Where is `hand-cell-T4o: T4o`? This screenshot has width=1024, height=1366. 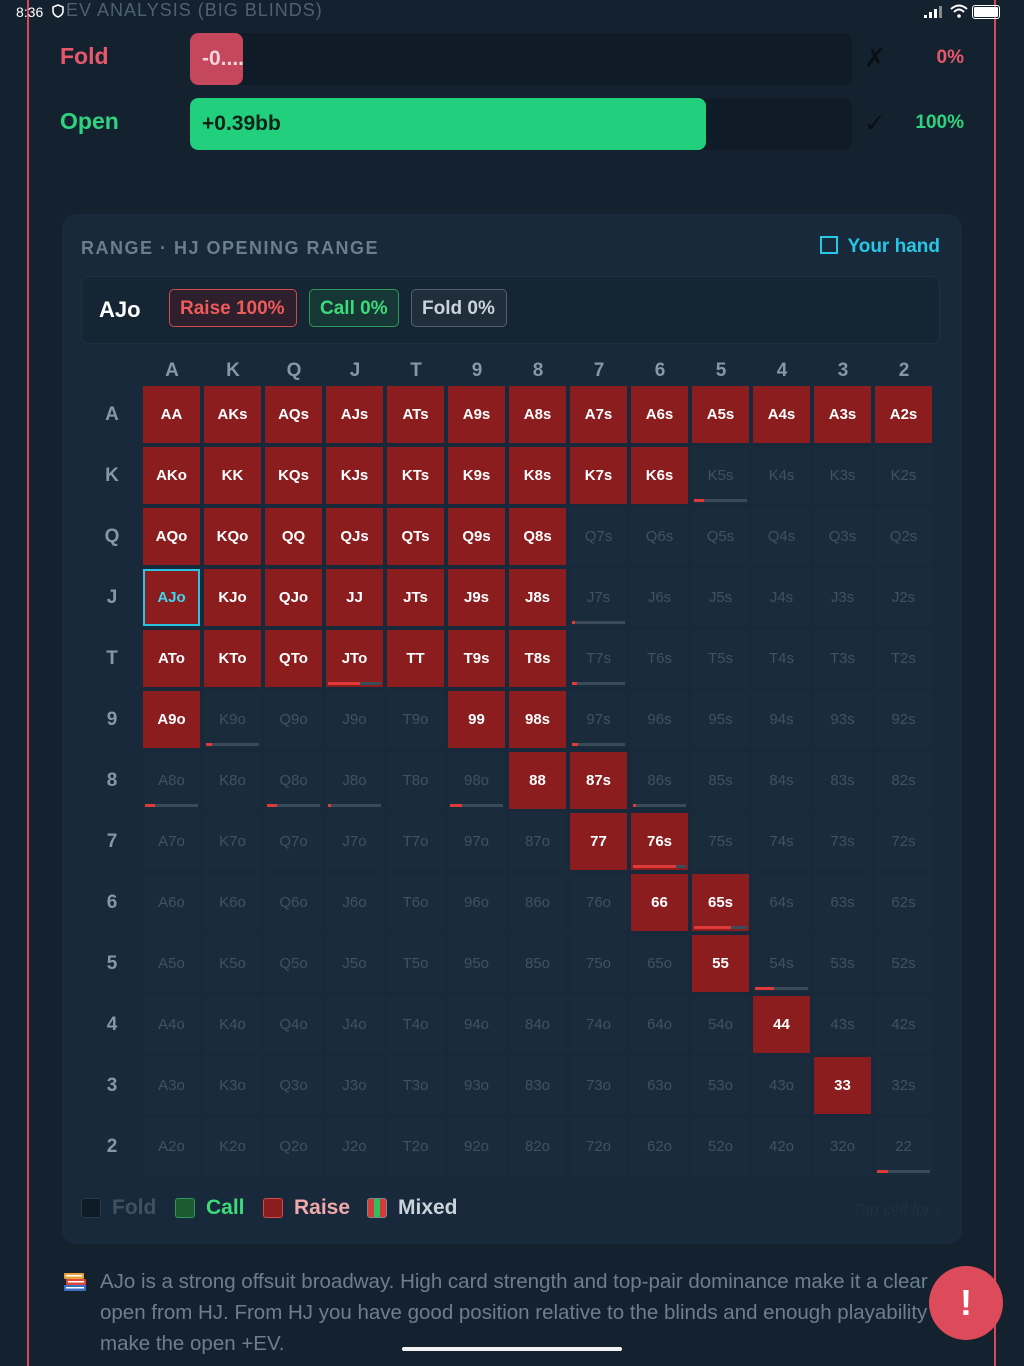 hand-cell-T4o: T4o is located at coordinates (415, 1024).